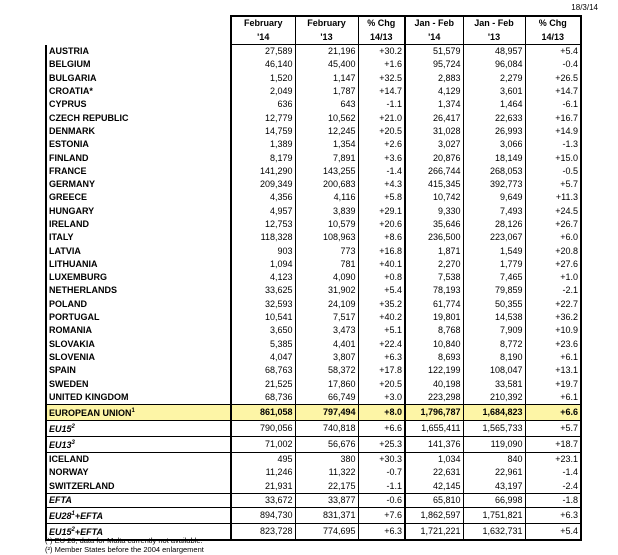  I want to click on cell-janfeb13: 8,190, so click(493, 357).